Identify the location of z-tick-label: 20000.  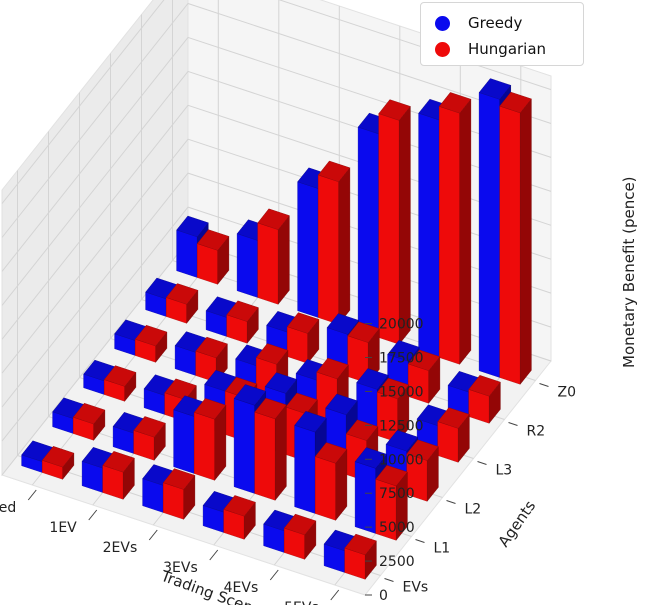
(401, 325).